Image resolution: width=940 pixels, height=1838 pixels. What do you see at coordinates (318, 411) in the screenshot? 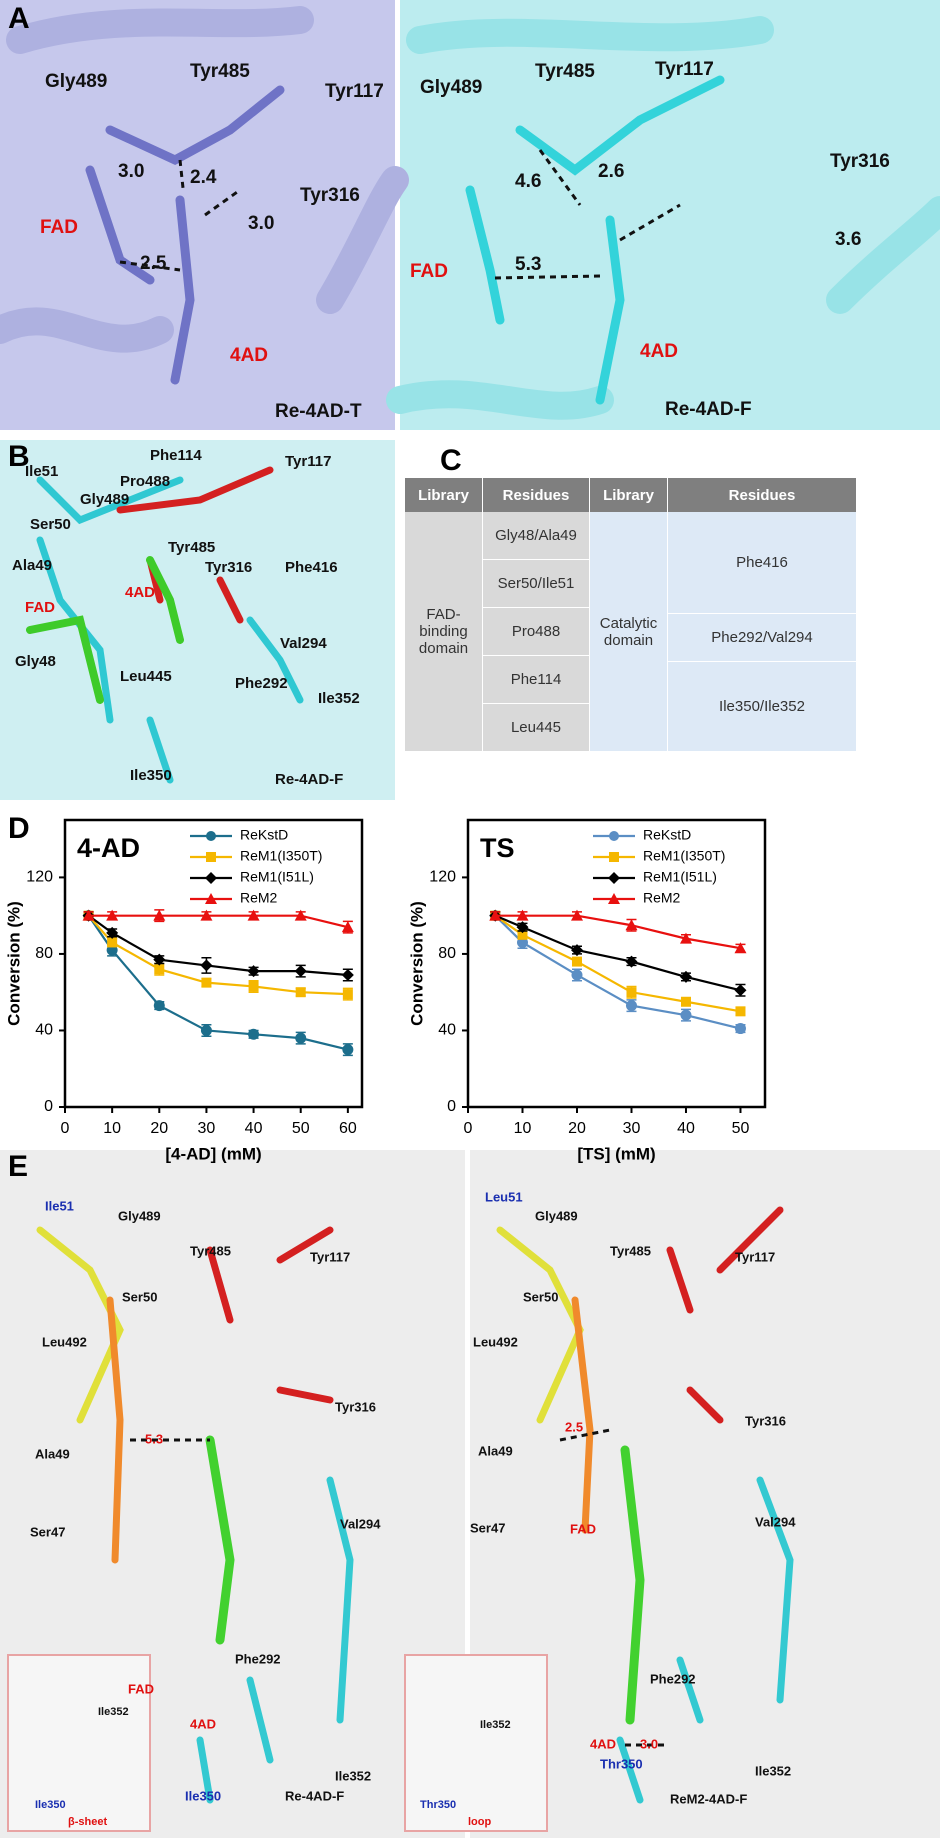
I see `structure-label: Re-4AD-T` at bounding box center [318, 411].